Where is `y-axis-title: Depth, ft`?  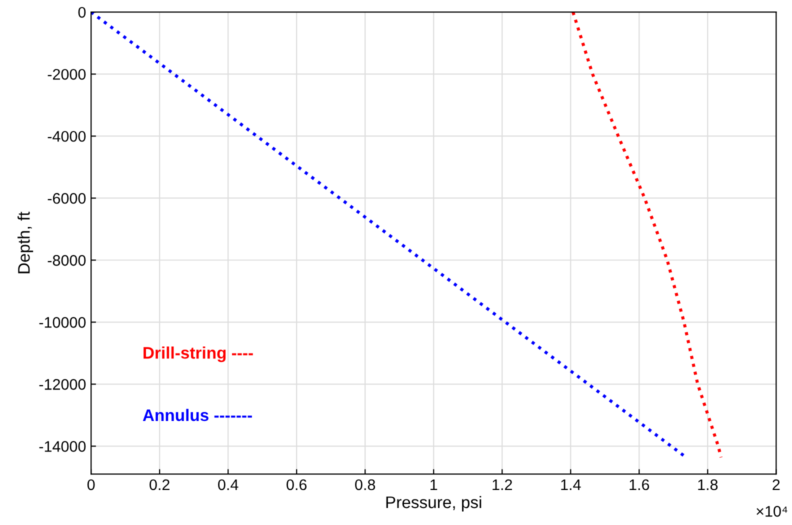 y-axis-title: Depth, ft is located at coordinates (26, 243).